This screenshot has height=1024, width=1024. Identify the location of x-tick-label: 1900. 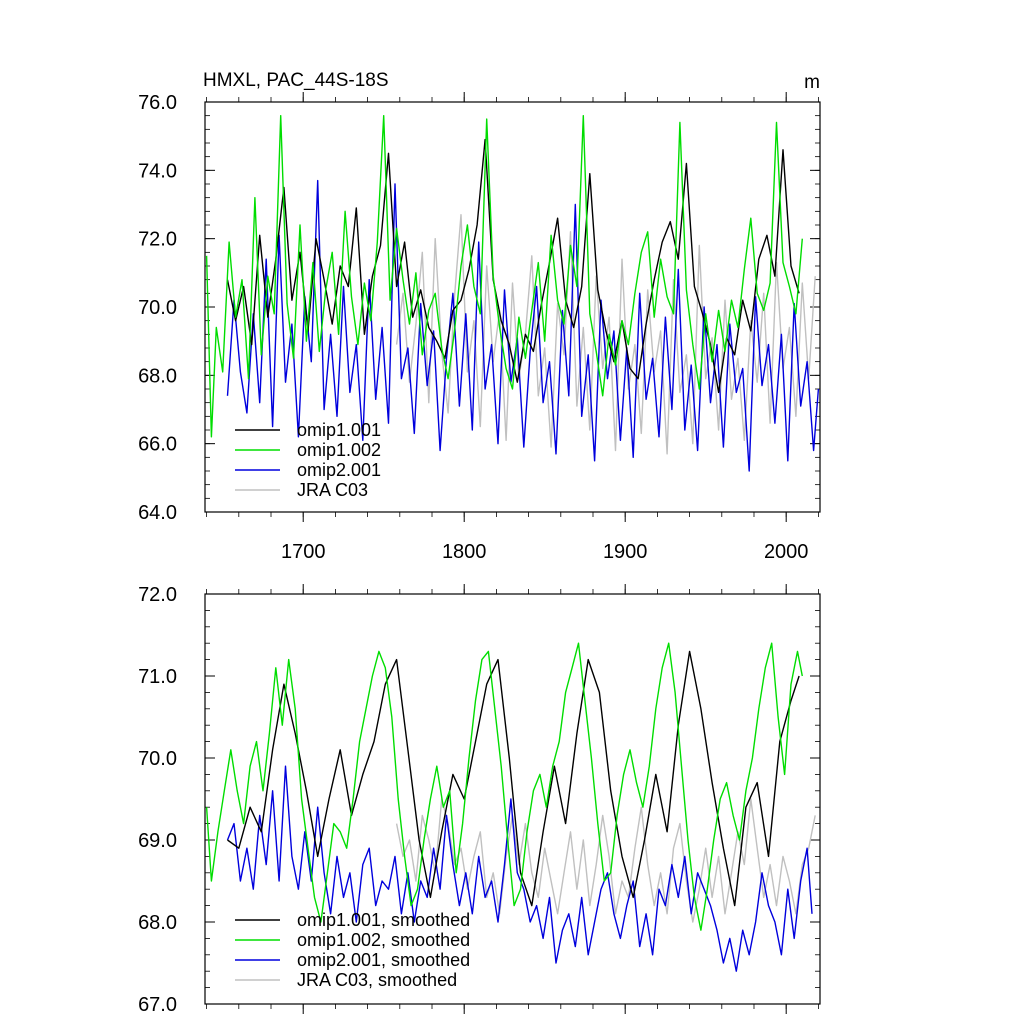
(625, 552).